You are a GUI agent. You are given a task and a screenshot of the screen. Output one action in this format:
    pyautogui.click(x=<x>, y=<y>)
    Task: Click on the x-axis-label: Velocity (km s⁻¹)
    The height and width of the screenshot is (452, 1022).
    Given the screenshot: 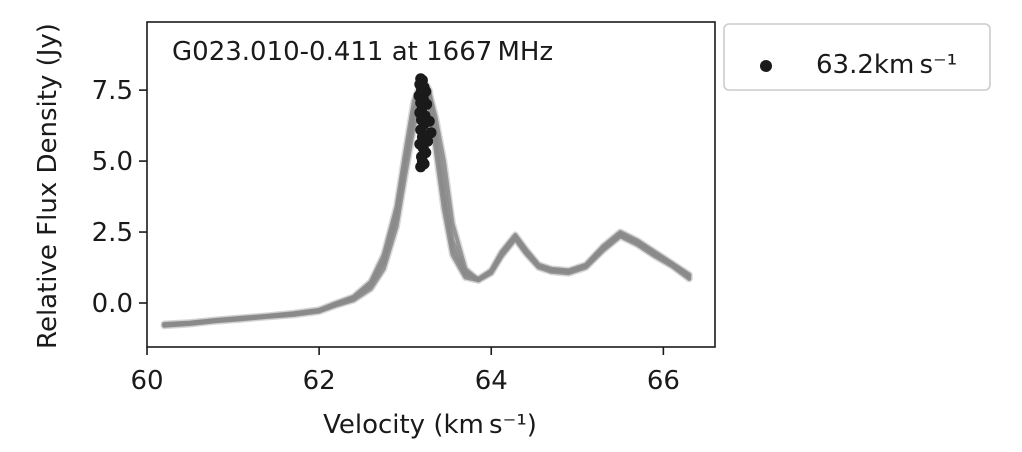 What is the action you would take?
    pyautogui.click(x=430, y=425)
    